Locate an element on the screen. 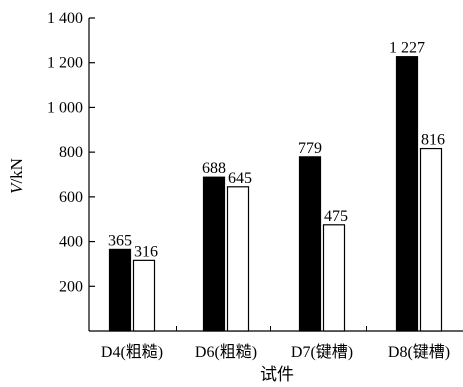 The width and height of the screenshot is (463, 387). y-tick-label: 1 000 is located at coordinates (65, 107).